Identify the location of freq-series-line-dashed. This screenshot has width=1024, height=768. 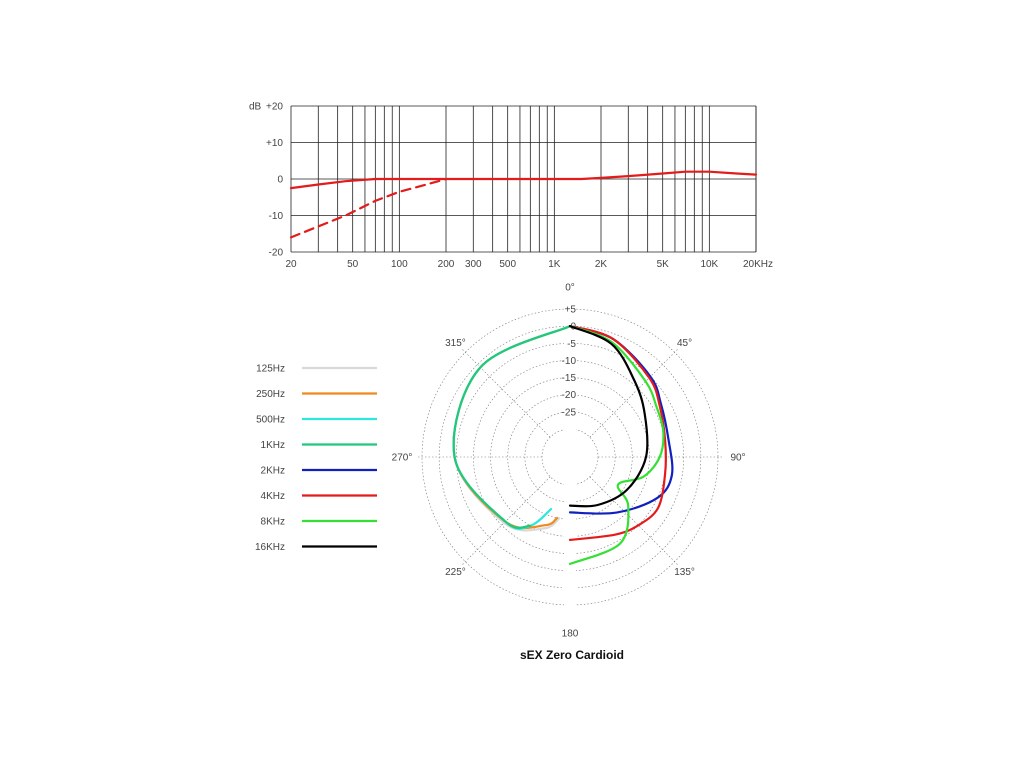
(368, 208).